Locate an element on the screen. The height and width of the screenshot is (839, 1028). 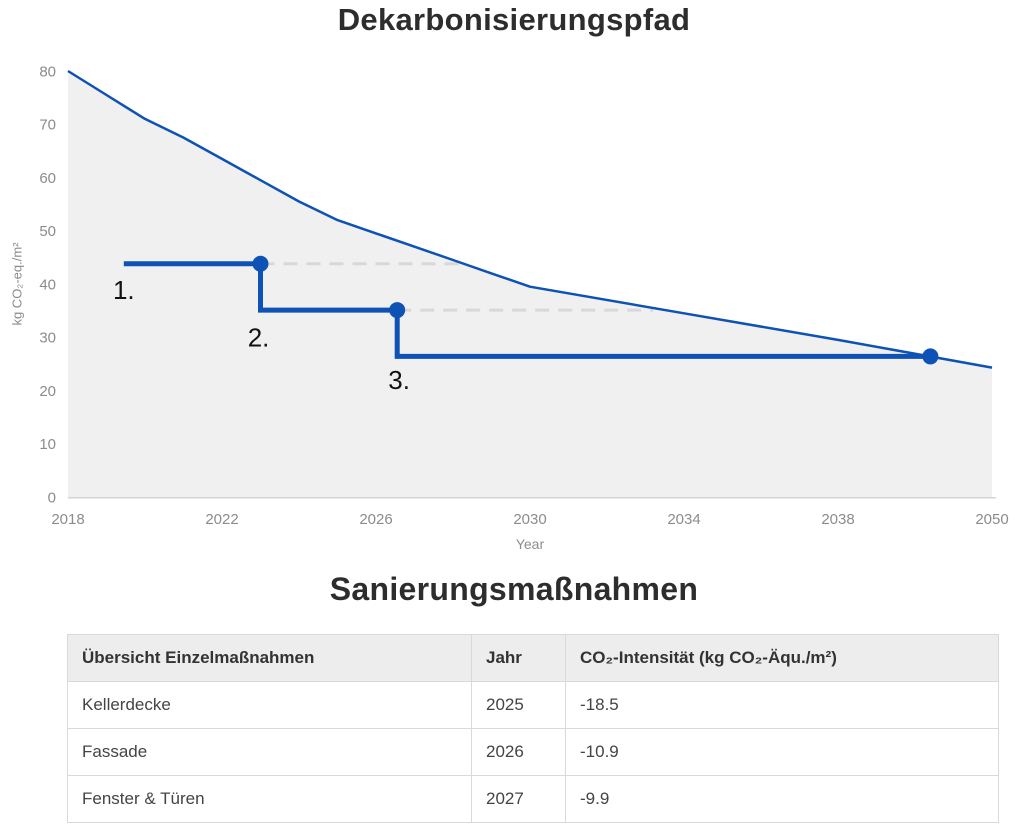
renovation-step-line is located at coordinates (527, 310).